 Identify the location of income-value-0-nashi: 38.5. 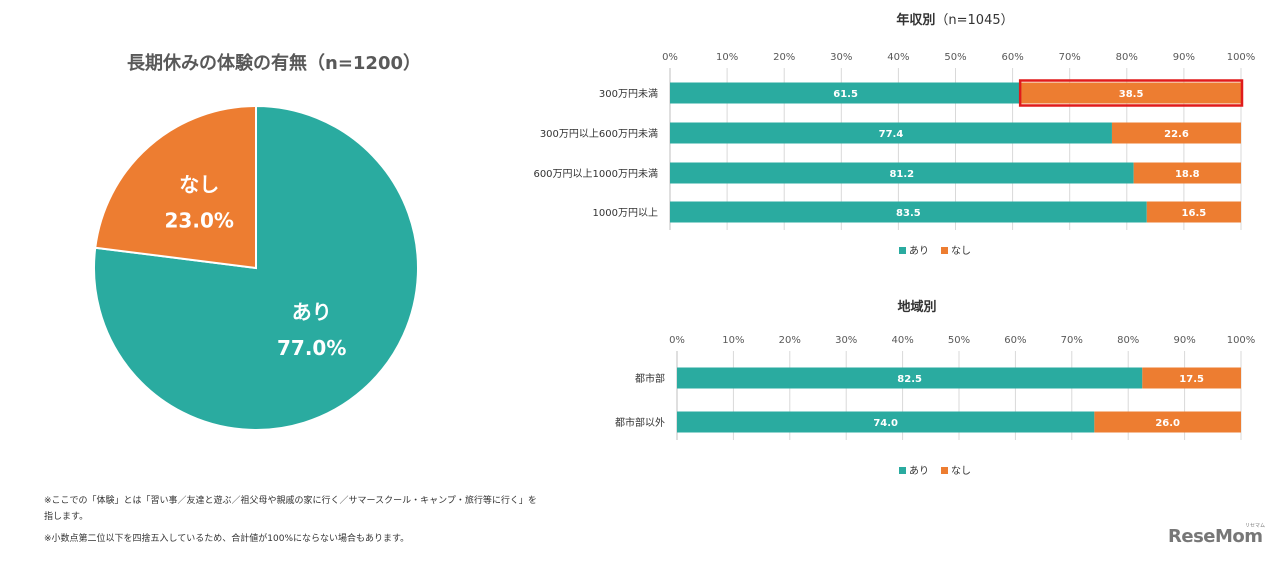
(1131, 94).